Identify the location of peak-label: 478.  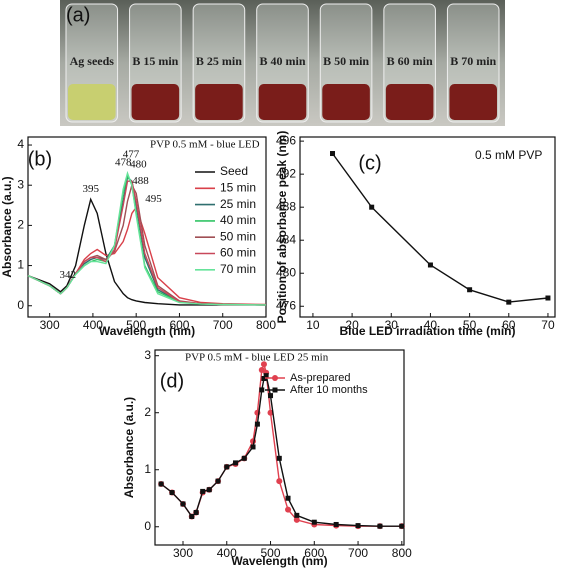
(123, 163).